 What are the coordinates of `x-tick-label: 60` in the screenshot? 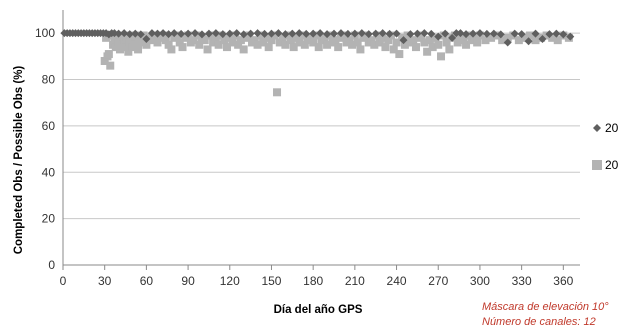 It's located at (147, 281).